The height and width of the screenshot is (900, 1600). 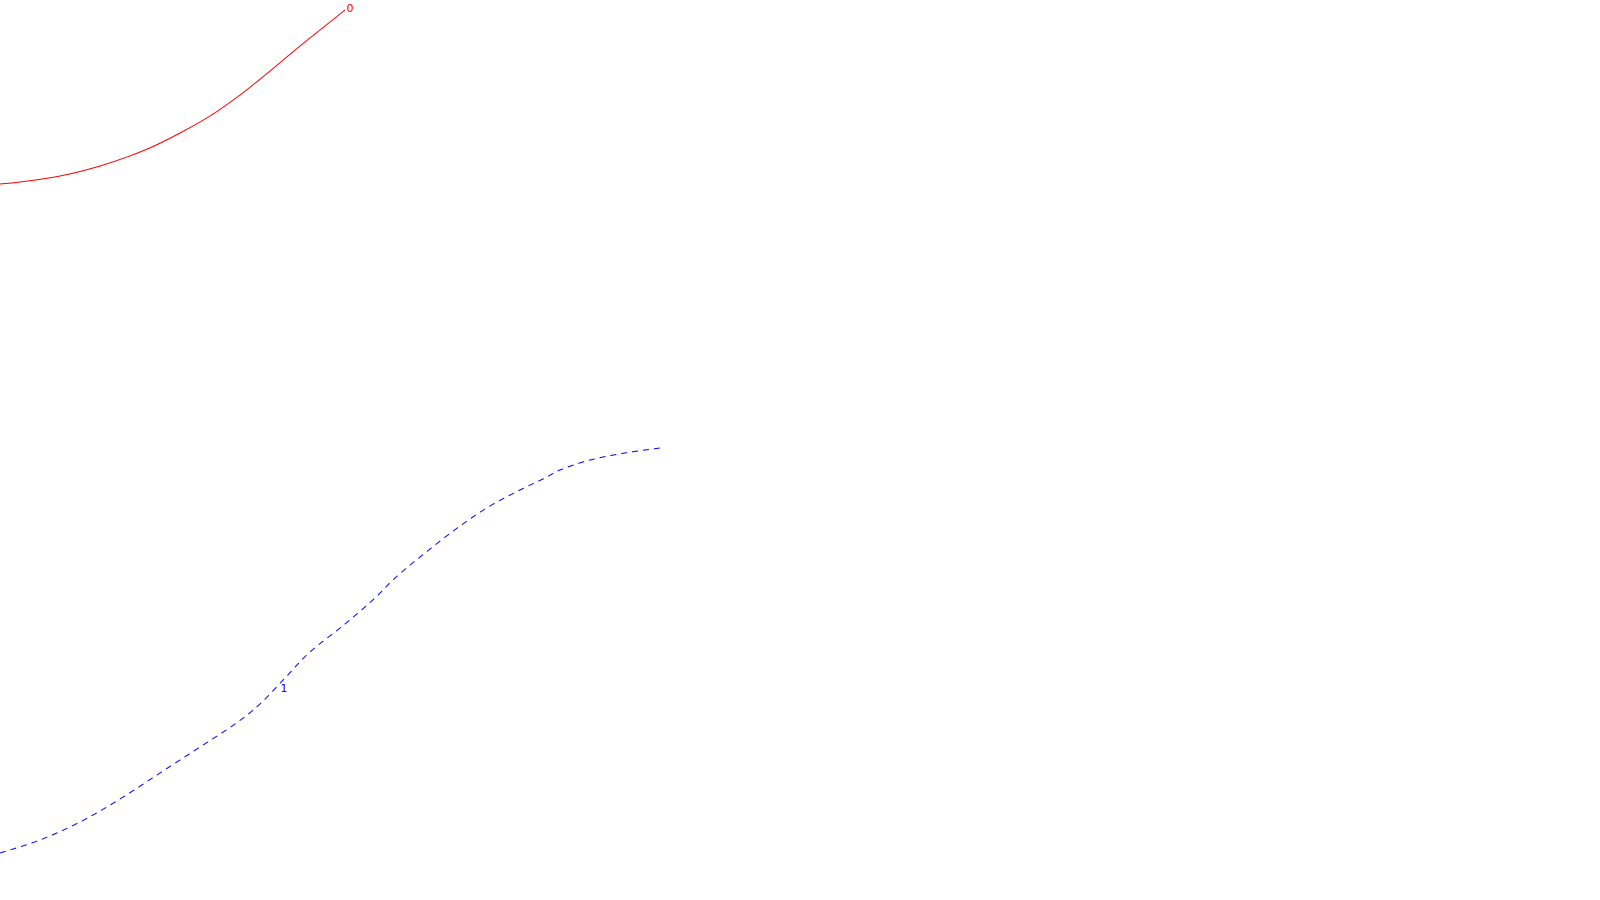 What do you see at coordinates (317, 348) in the screenshot?
I see `contour-labels: 01` at bounding box center [317, 348].